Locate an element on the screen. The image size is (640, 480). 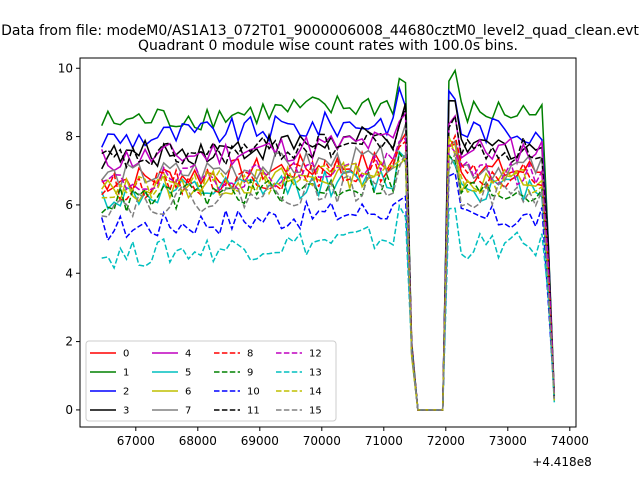
legend-label: 14 is located at coordinates (315, 392).